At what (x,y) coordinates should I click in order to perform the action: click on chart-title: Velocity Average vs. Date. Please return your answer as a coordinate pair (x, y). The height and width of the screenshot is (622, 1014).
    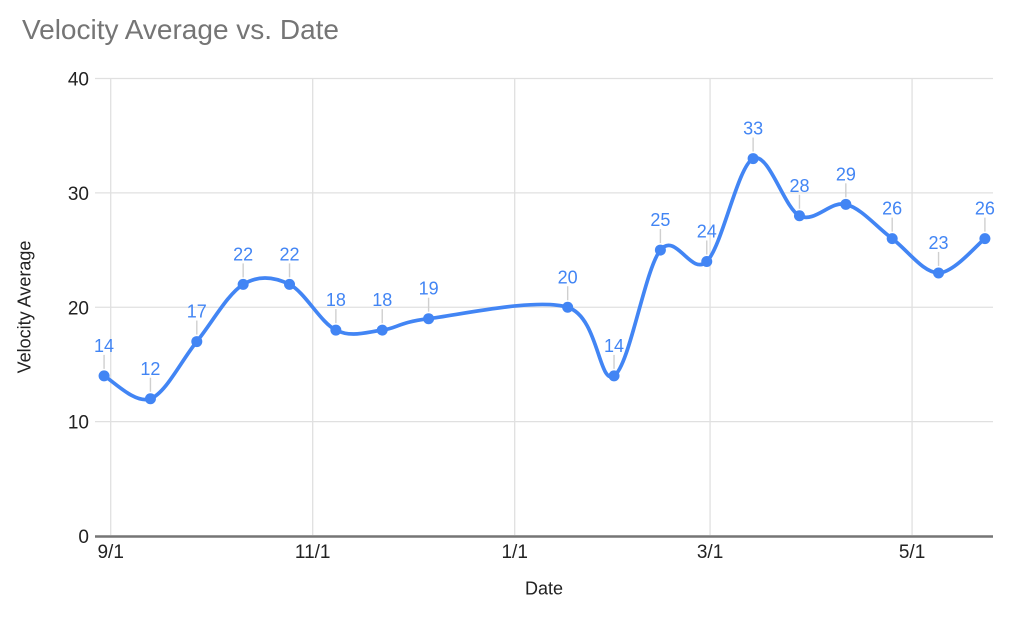
    Looking at the image, I should click on (180, 29).